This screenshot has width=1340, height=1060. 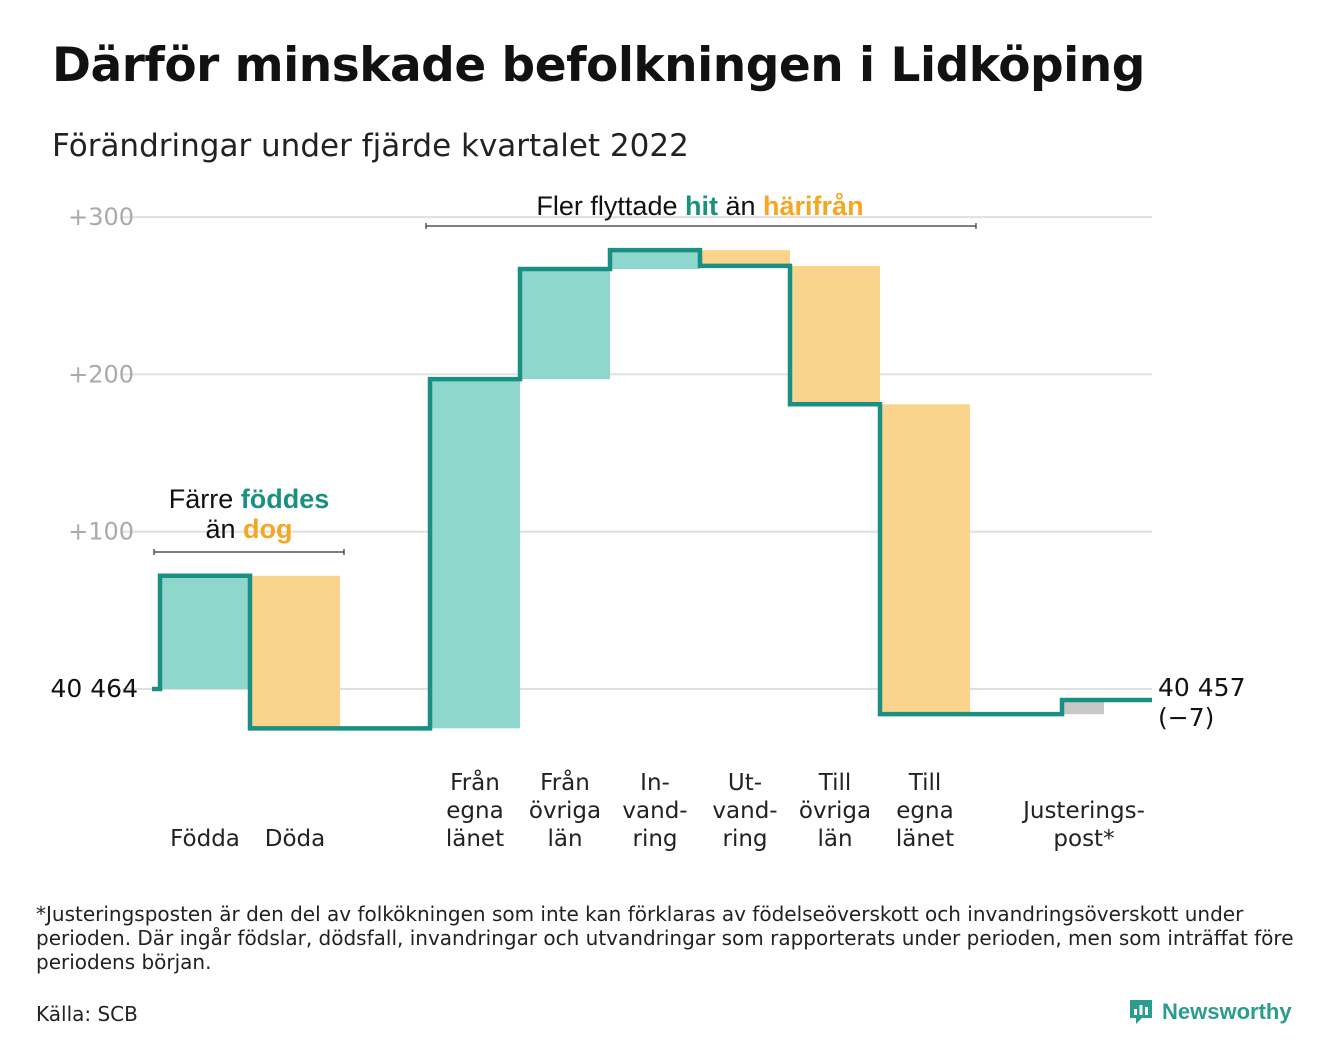 I want to click on annotation-migration: Fler flyttade hit än härifrån, so click(x=699, y=206).